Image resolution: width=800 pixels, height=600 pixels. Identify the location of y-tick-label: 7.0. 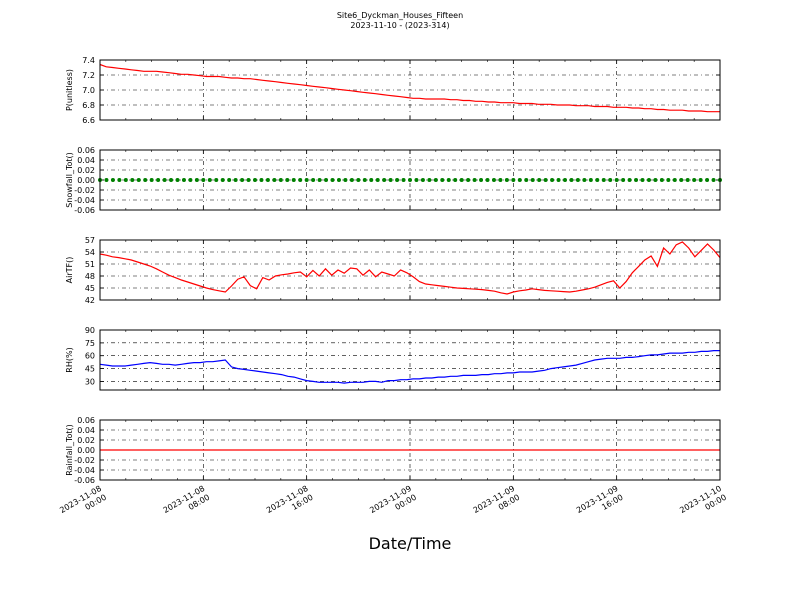
(88, 90).